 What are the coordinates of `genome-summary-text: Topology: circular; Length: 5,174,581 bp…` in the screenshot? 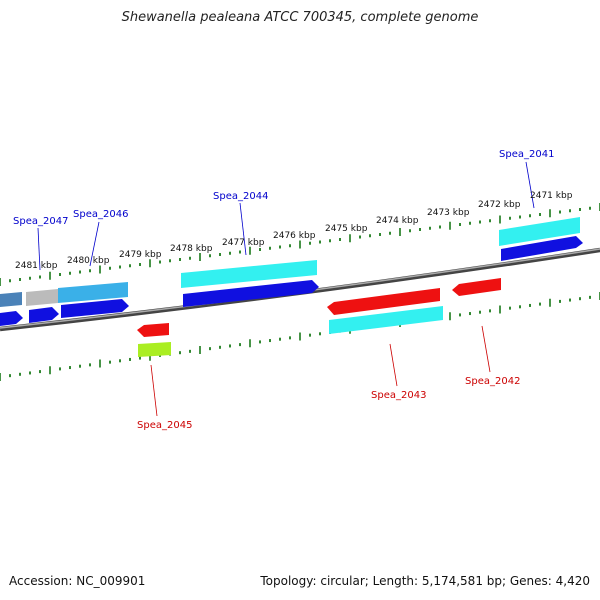 It's located at (425, 581).